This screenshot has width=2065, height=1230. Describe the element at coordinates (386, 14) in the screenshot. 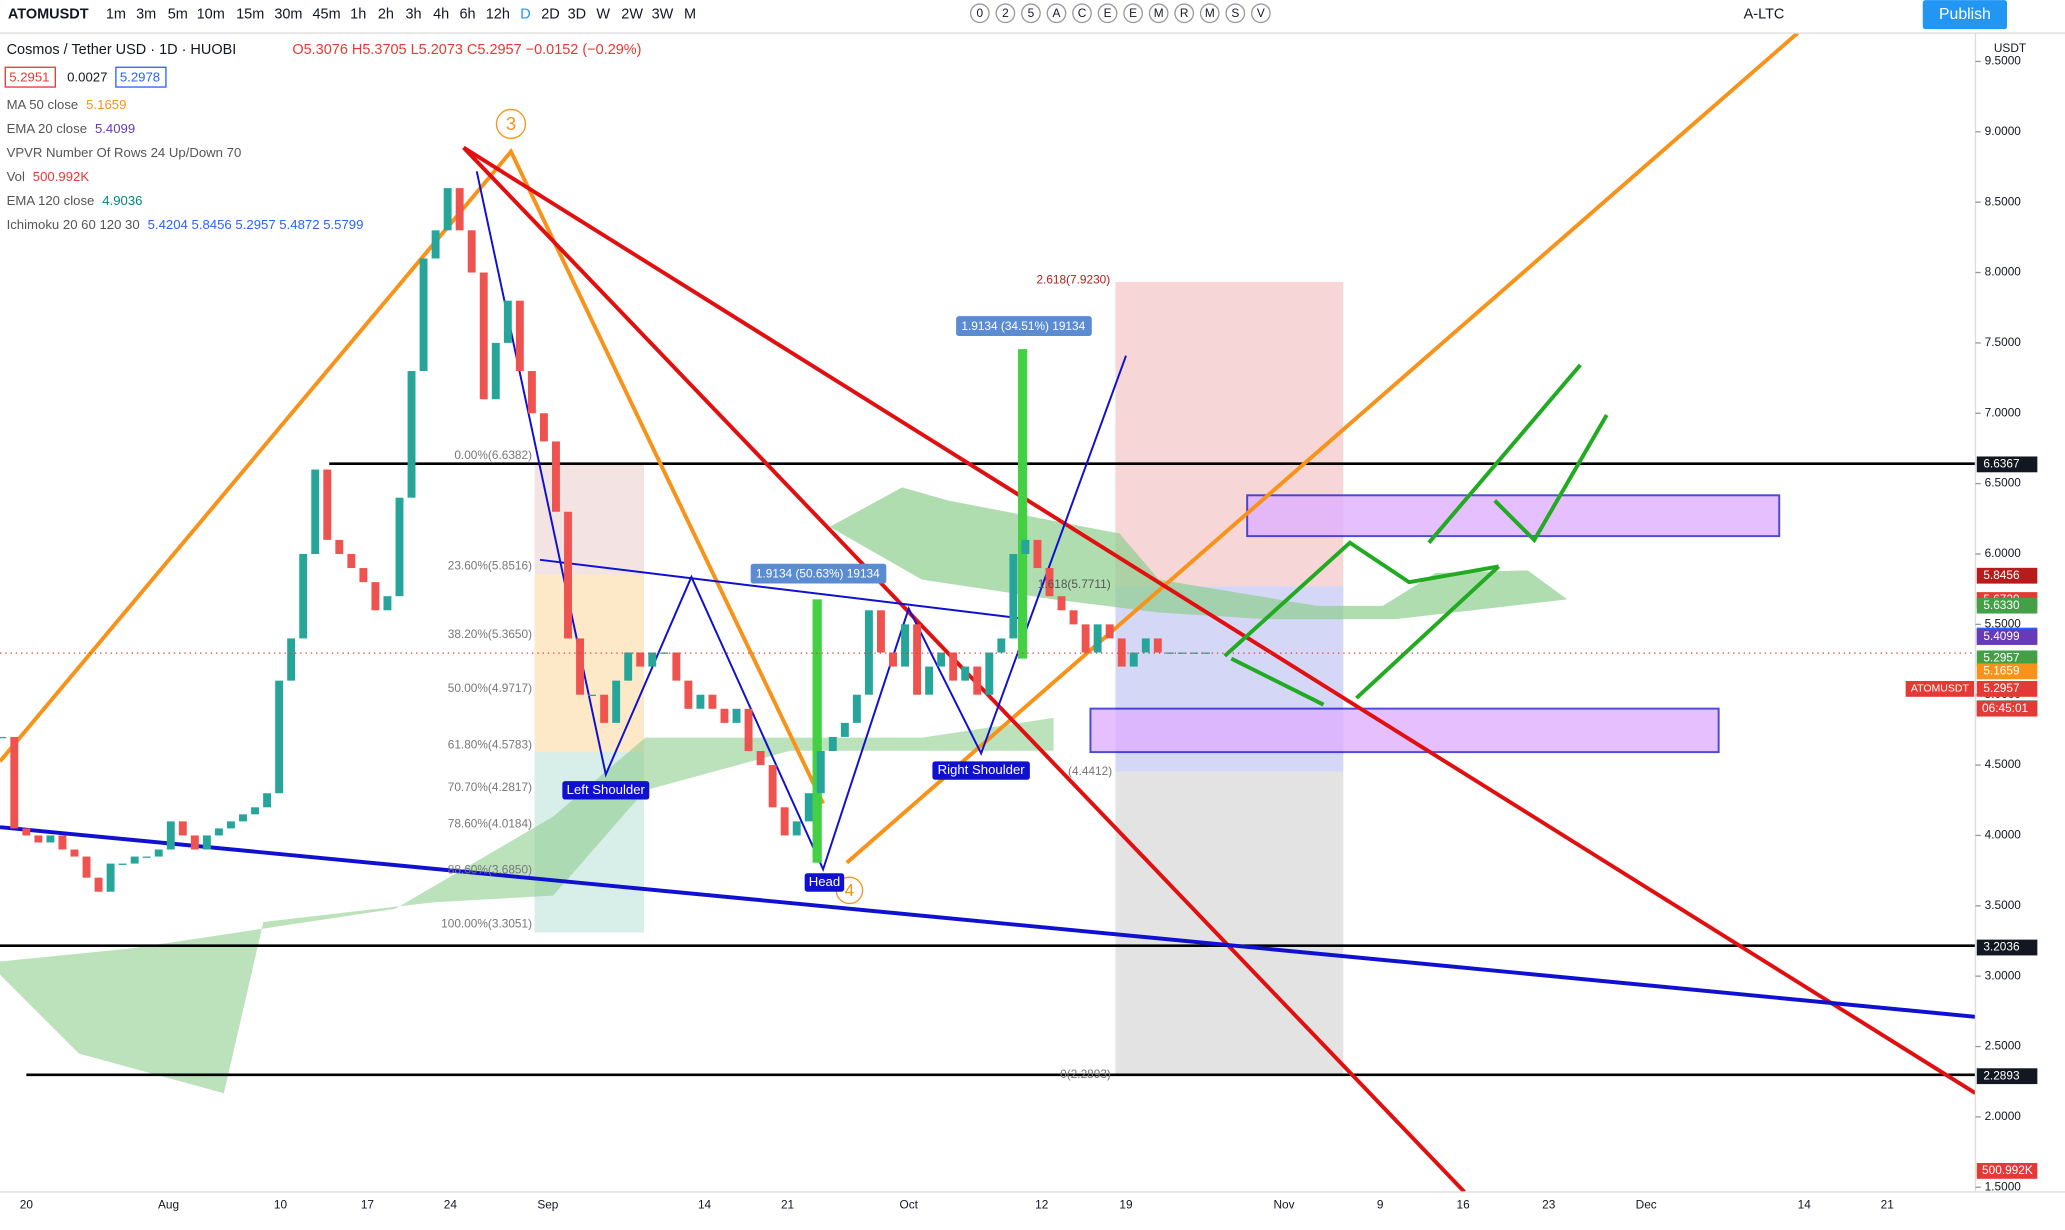

I see `interval: 2h` at that location.